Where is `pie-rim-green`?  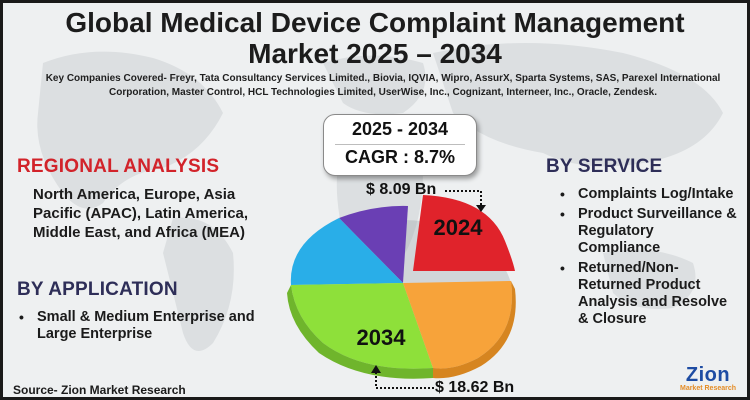 pie-rim-green is located at coordinates (360, 332).